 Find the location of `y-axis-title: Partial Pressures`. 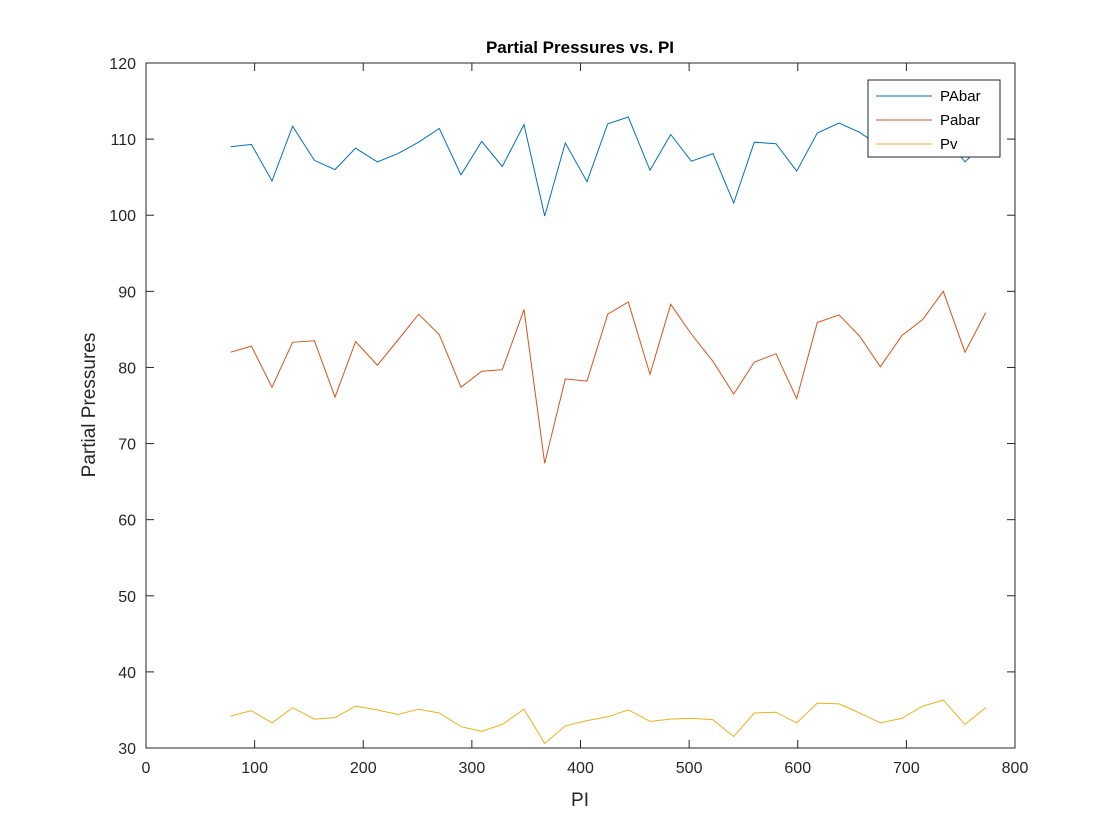

y-axis-title: Partial Pressures is located at coordinates (89, 405).